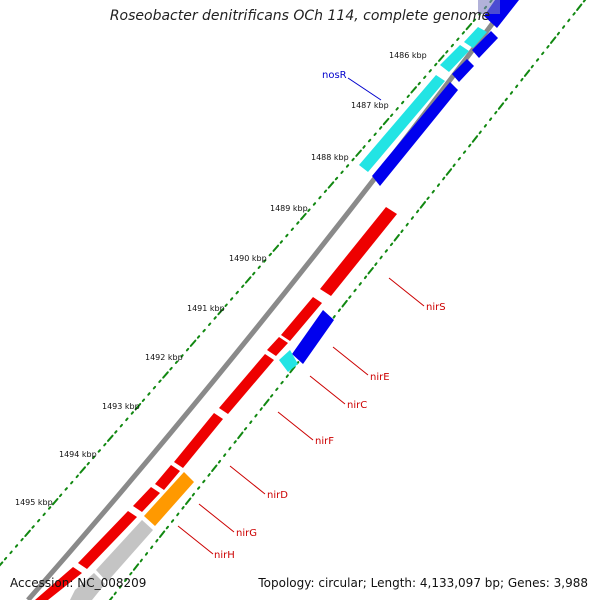 This screenshot has width=600, height=600. What do you see at coordinates (169, 499) in the screenshot?
I see `feature-nirG` at bounding box center [169, 499].